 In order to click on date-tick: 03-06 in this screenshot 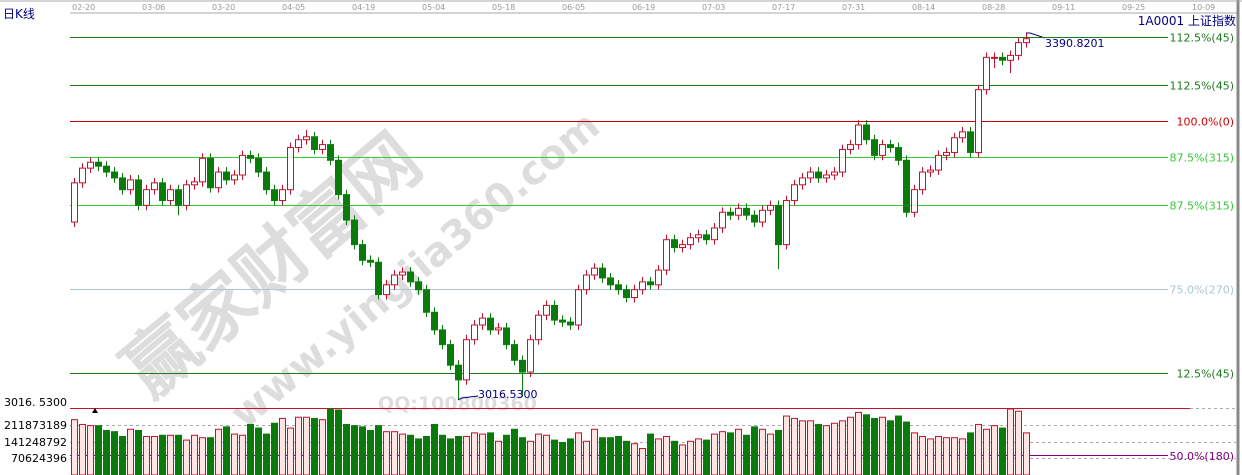, I will do `click(153, 7)`.